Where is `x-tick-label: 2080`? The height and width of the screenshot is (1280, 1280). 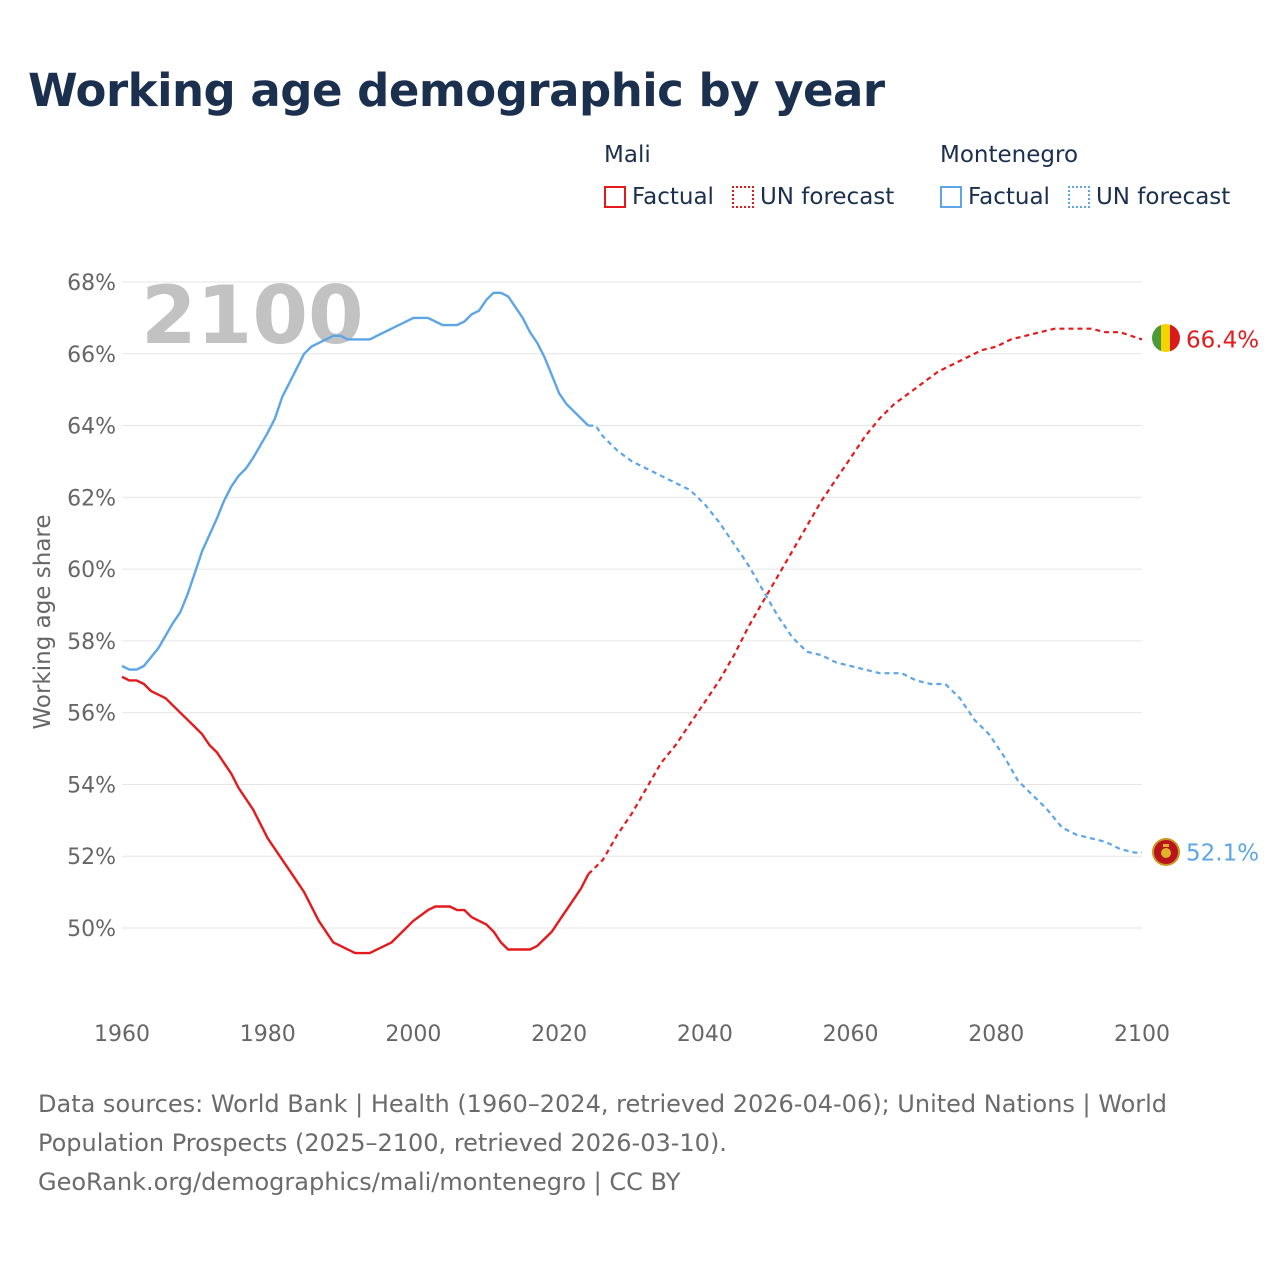 x-tick-label: 2080 is located at coordinates (996, 1034).